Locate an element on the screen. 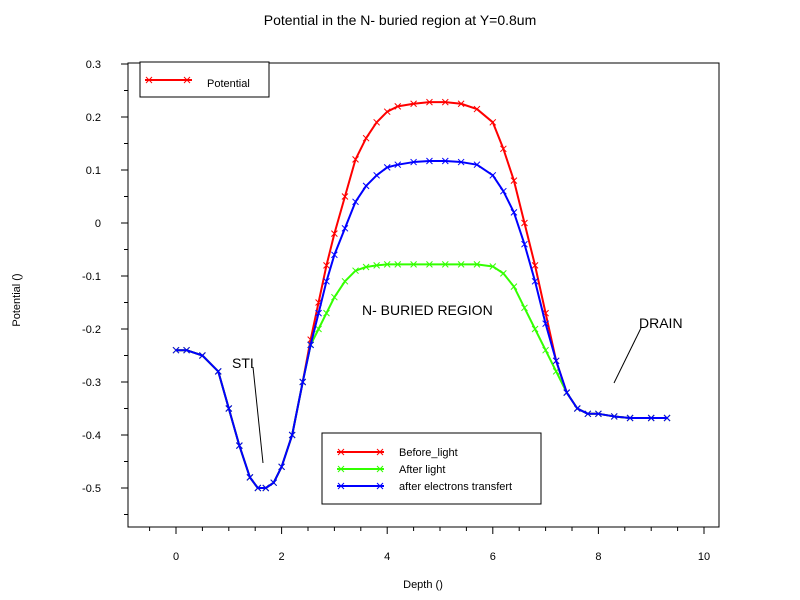 The width and height of the screenshot is (800, 600). legend-label: after electrons transfert is located at coordinates (455, 487).